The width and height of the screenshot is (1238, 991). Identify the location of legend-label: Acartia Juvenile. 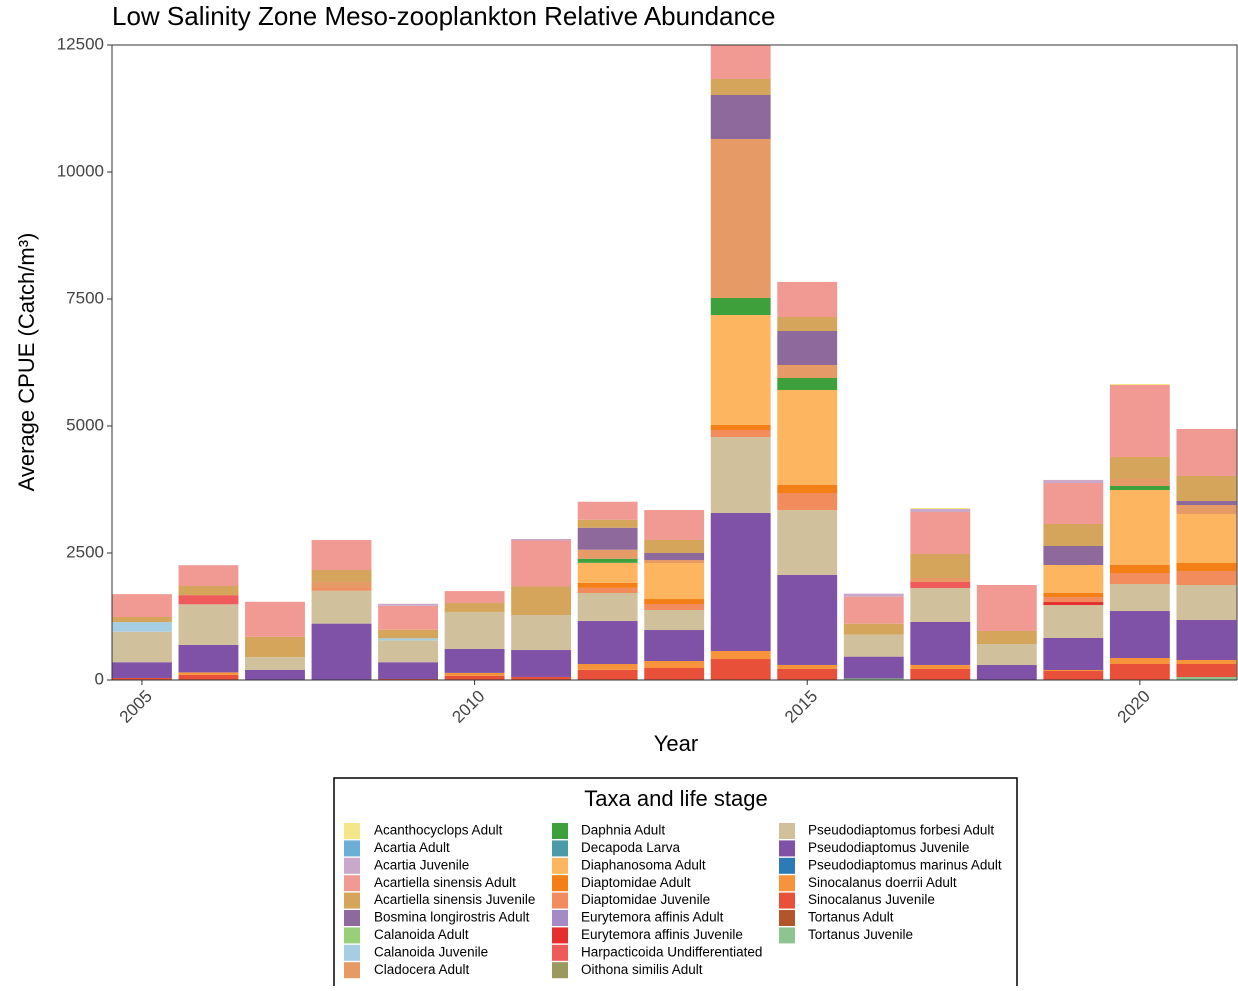
(421, 864).